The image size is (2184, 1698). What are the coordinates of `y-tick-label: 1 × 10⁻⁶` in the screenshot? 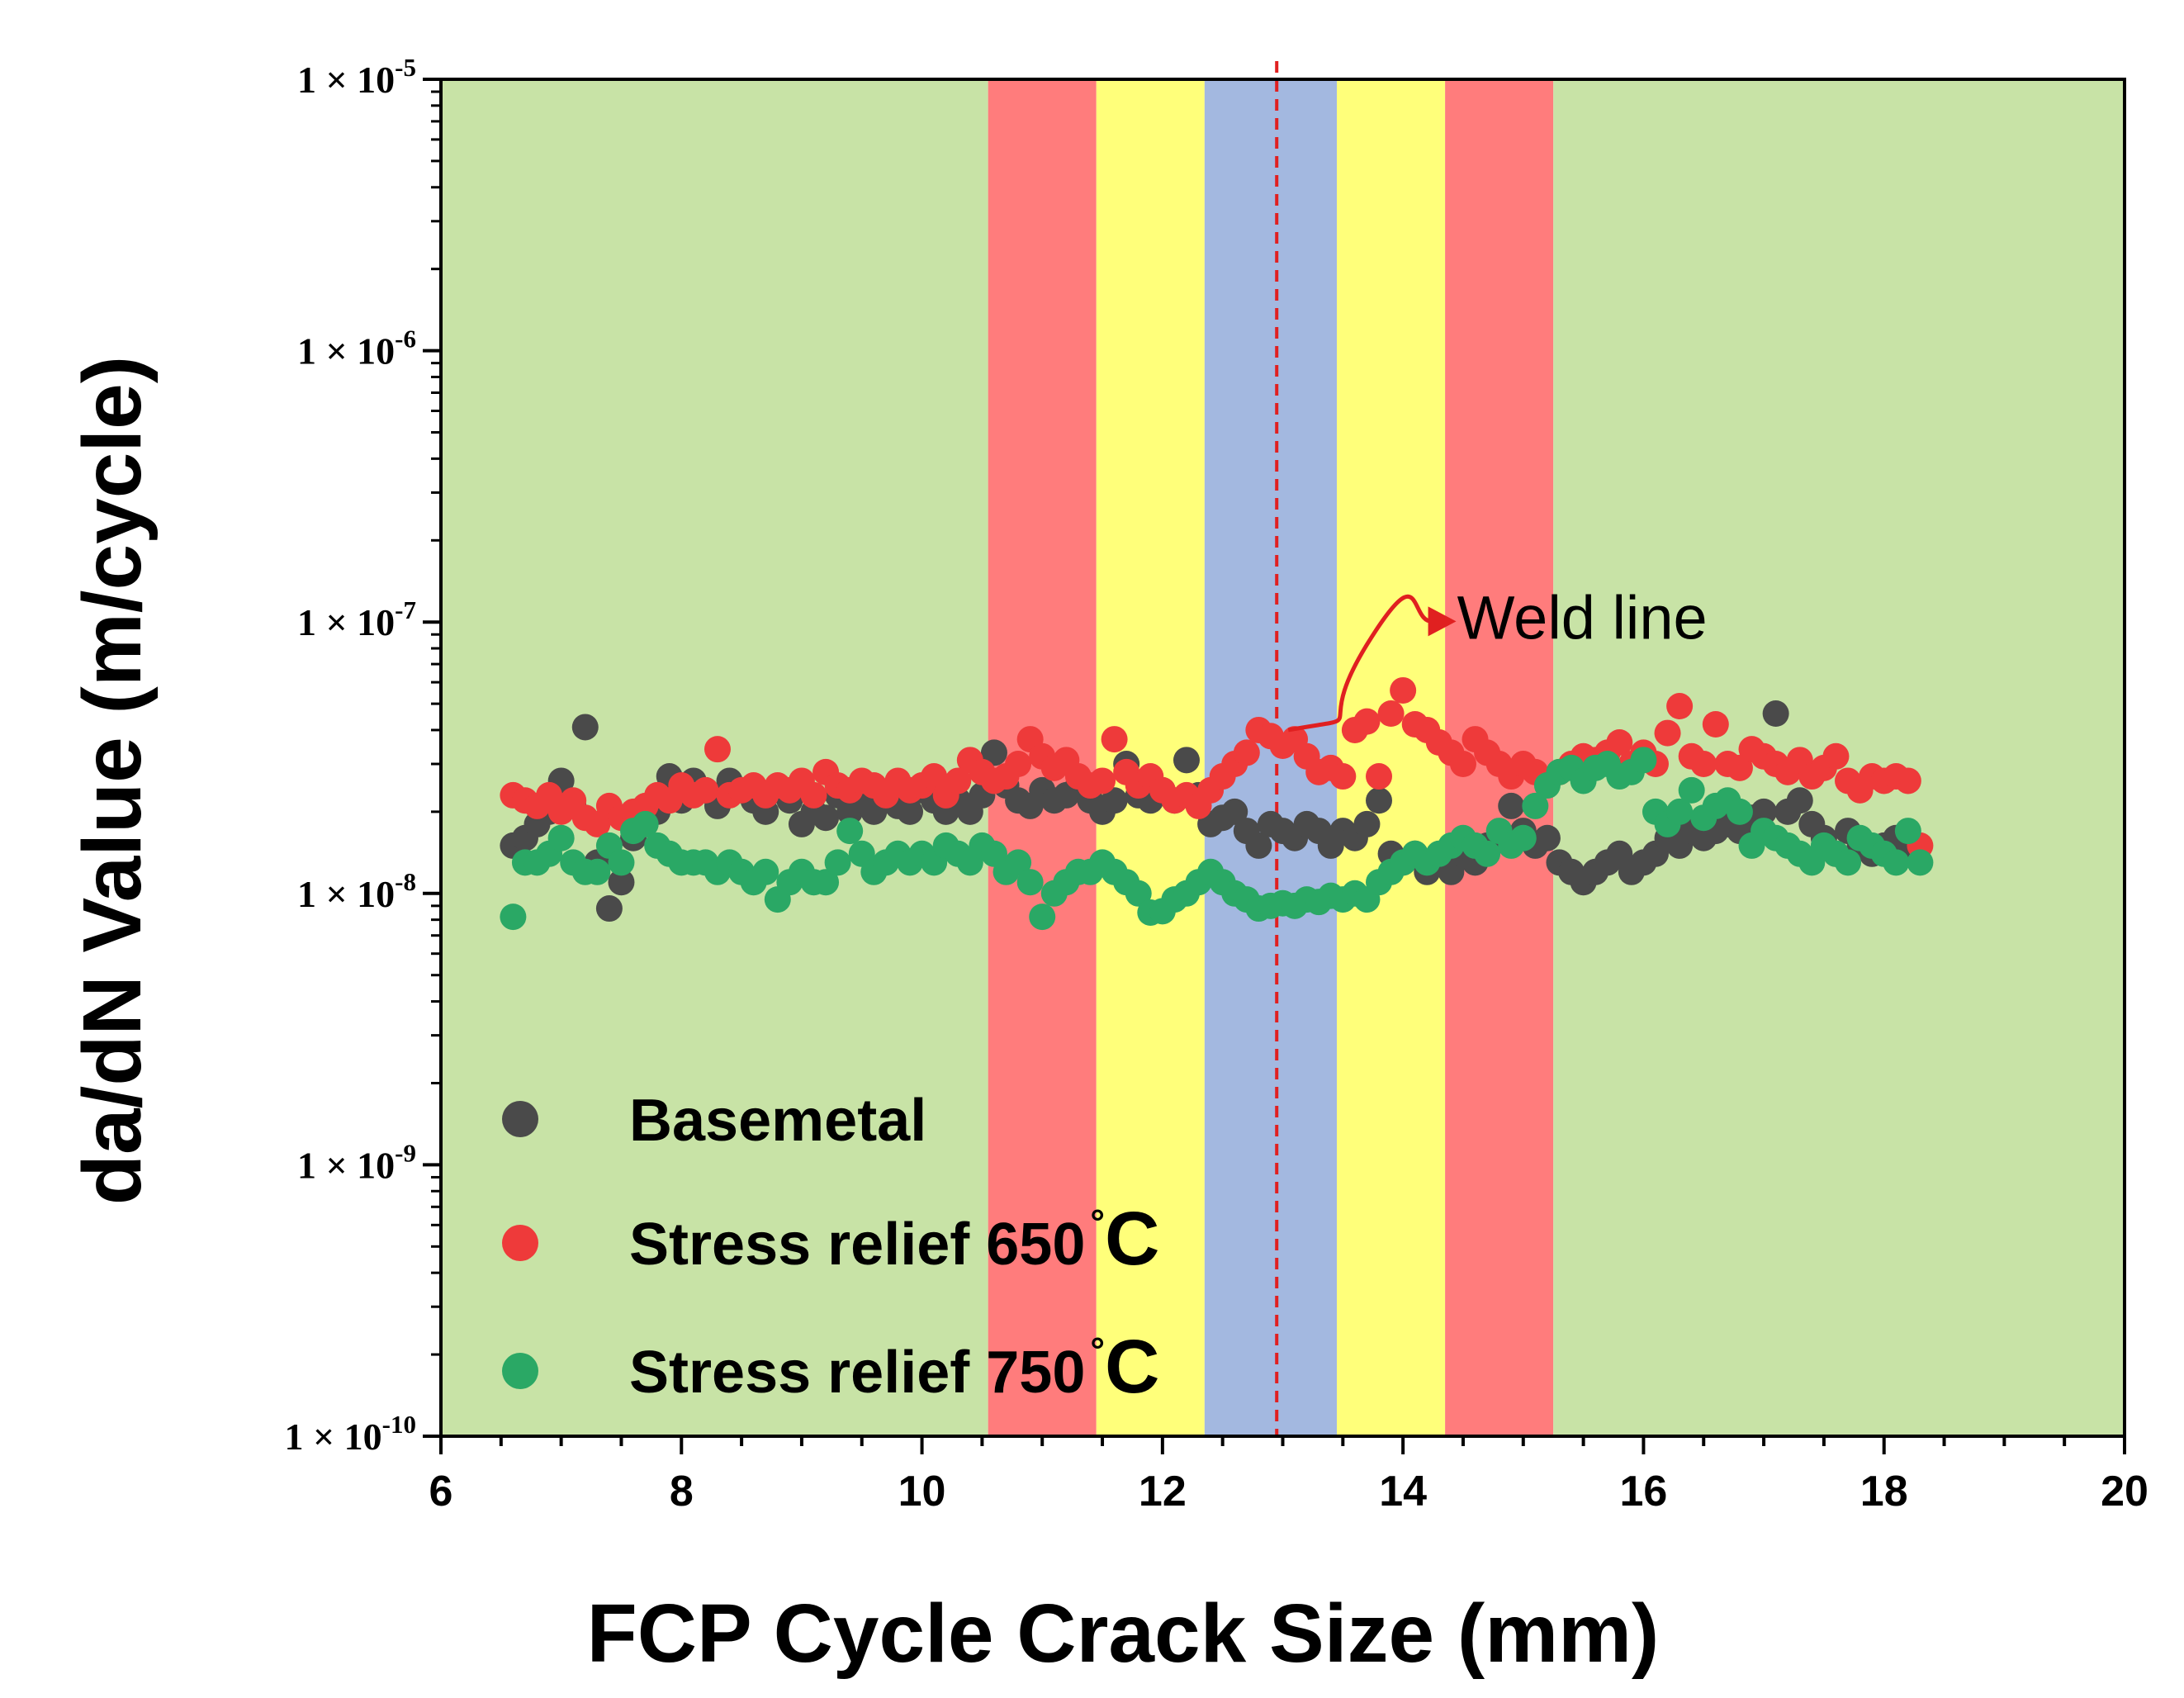 It's located at (356, 348).